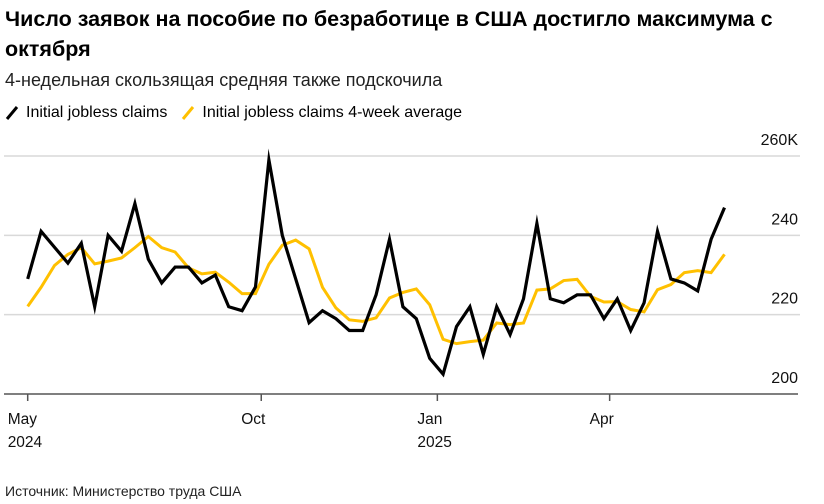  Describe the element at coordinates (123, 491) in the screenshot. I see `source-note: Источник: Министерство труда США` at that location.